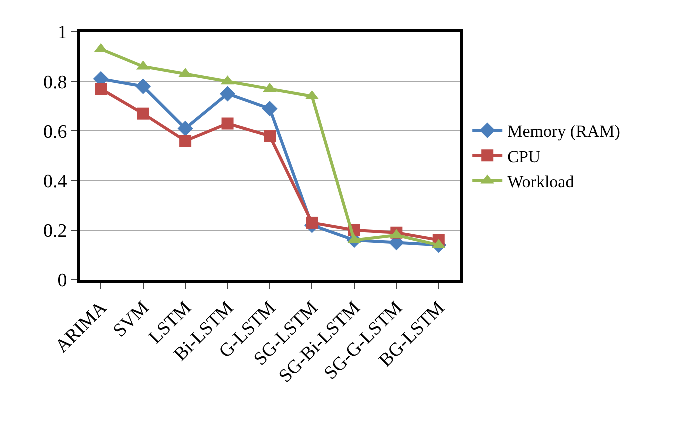 The image size is (692, 436). I want to click on y-tick-label: 0, so click(63, 281).